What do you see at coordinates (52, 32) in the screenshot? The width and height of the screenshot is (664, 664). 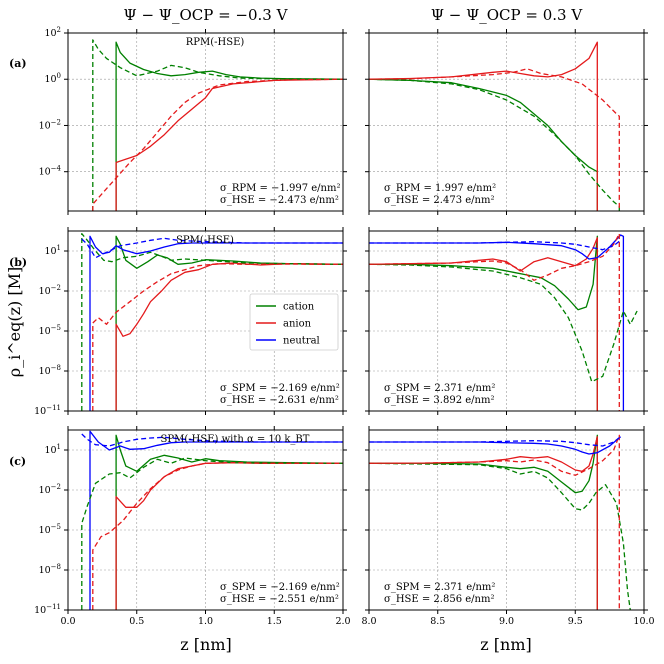 I see `y-tick-label: 10²` at bounding box center [52, 32].